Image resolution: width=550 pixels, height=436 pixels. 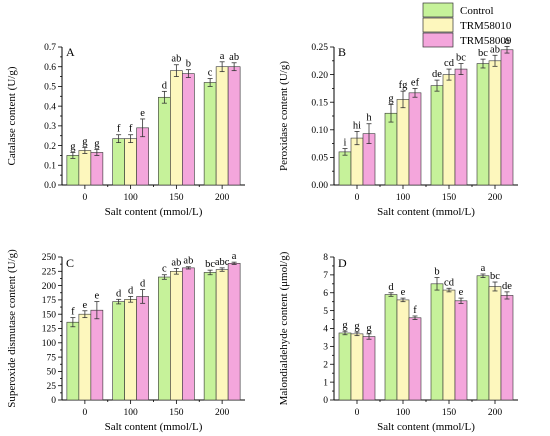 I want to click on y-axis-title: Superoxide dismutase content (U/g), so click(x=12, y=328).